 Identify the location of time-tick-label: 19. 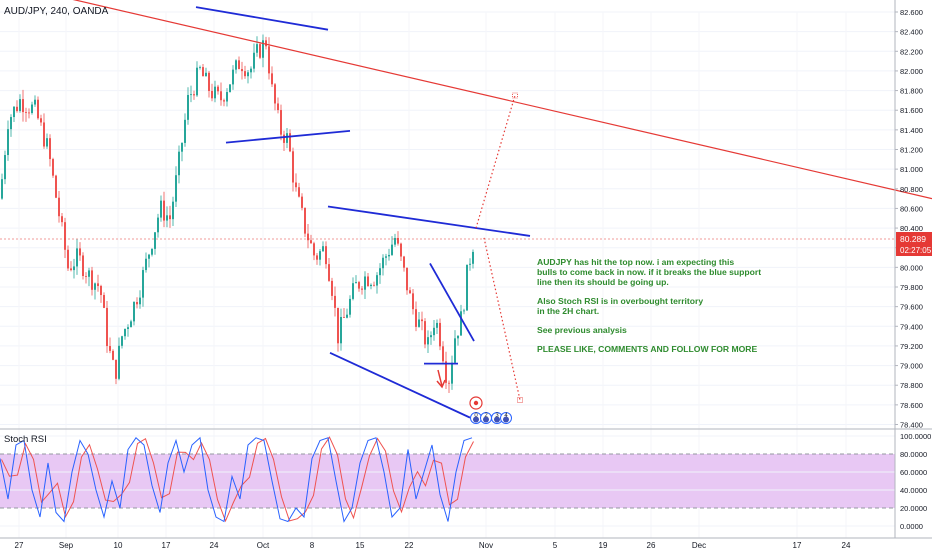
(603, 545).